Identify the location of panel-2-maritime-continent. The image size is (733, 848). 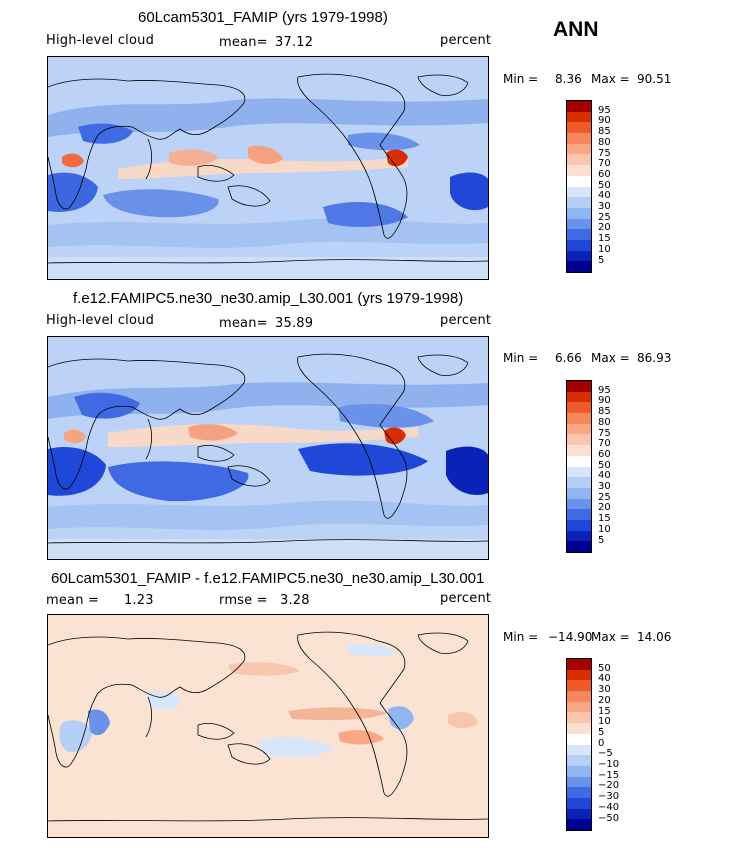
(213, 432).